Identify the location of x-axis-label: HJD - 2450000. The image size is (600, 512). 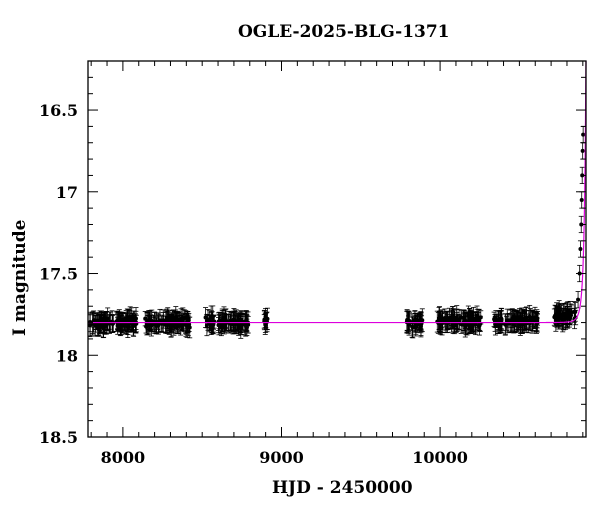
(342, 488).